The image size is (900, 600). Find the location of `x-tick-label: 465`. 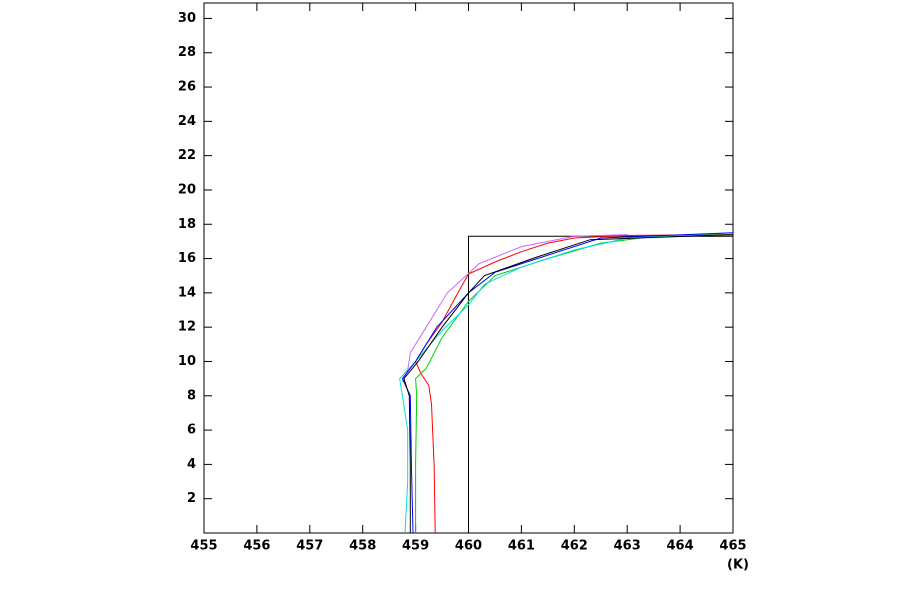

x-tick-label: 465 is located at coordinates (732, 546).